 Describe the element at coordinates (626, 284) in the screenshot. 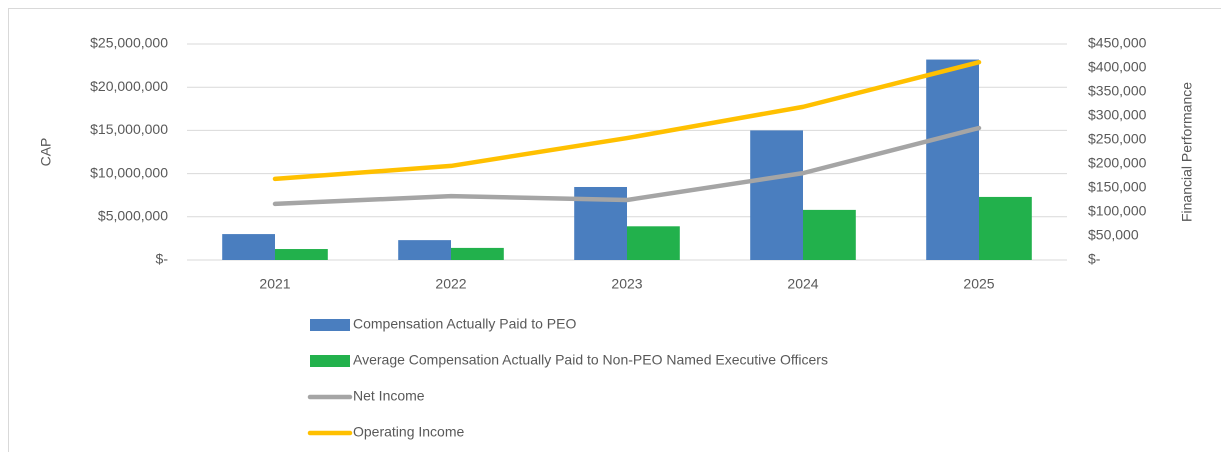

I see `x-tick-label: 2023` at that location.